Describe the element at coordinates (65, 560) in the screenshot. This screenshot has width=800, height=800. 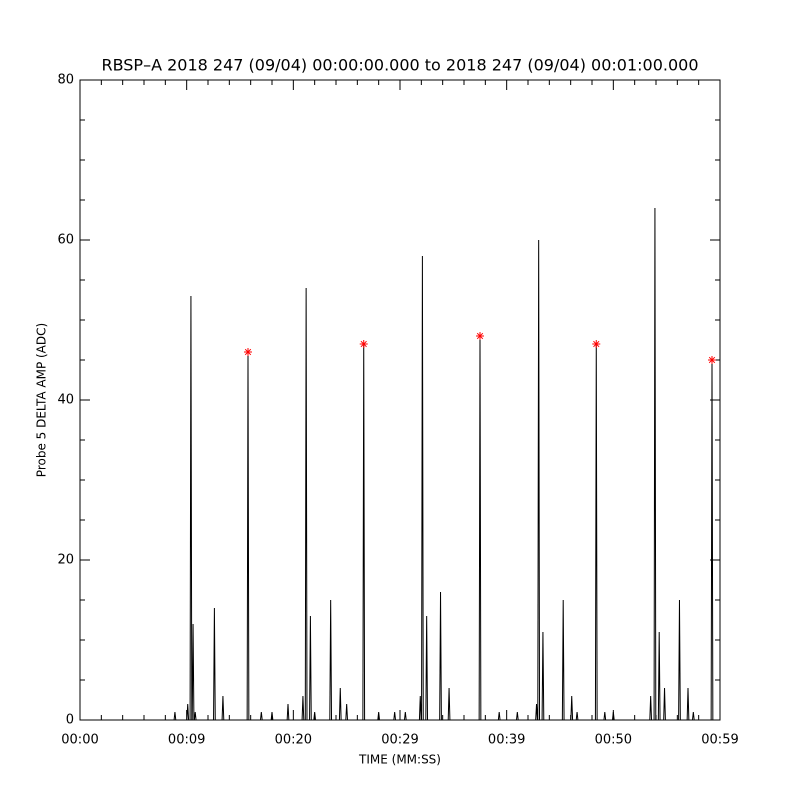
I see `y-tick-label: 20` at that location.